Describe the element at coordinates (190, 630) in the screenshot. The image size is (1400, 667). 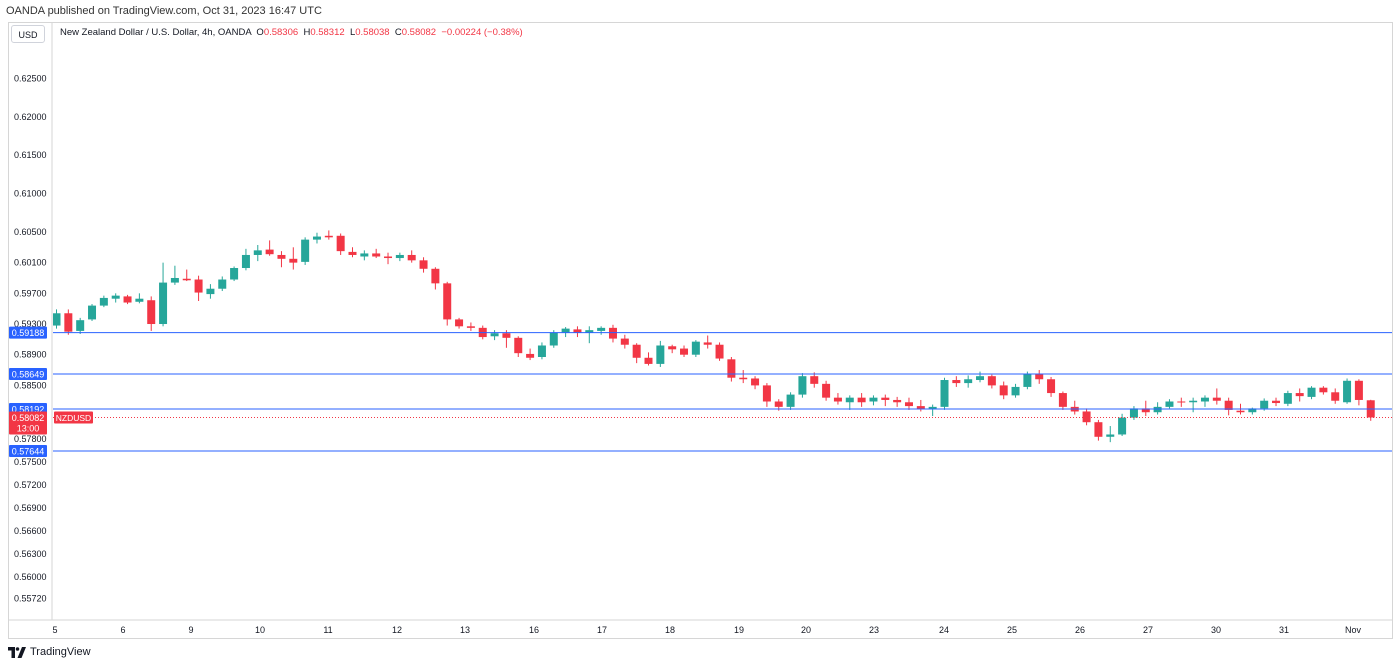
I see `time-tick-label: 9` at that location.